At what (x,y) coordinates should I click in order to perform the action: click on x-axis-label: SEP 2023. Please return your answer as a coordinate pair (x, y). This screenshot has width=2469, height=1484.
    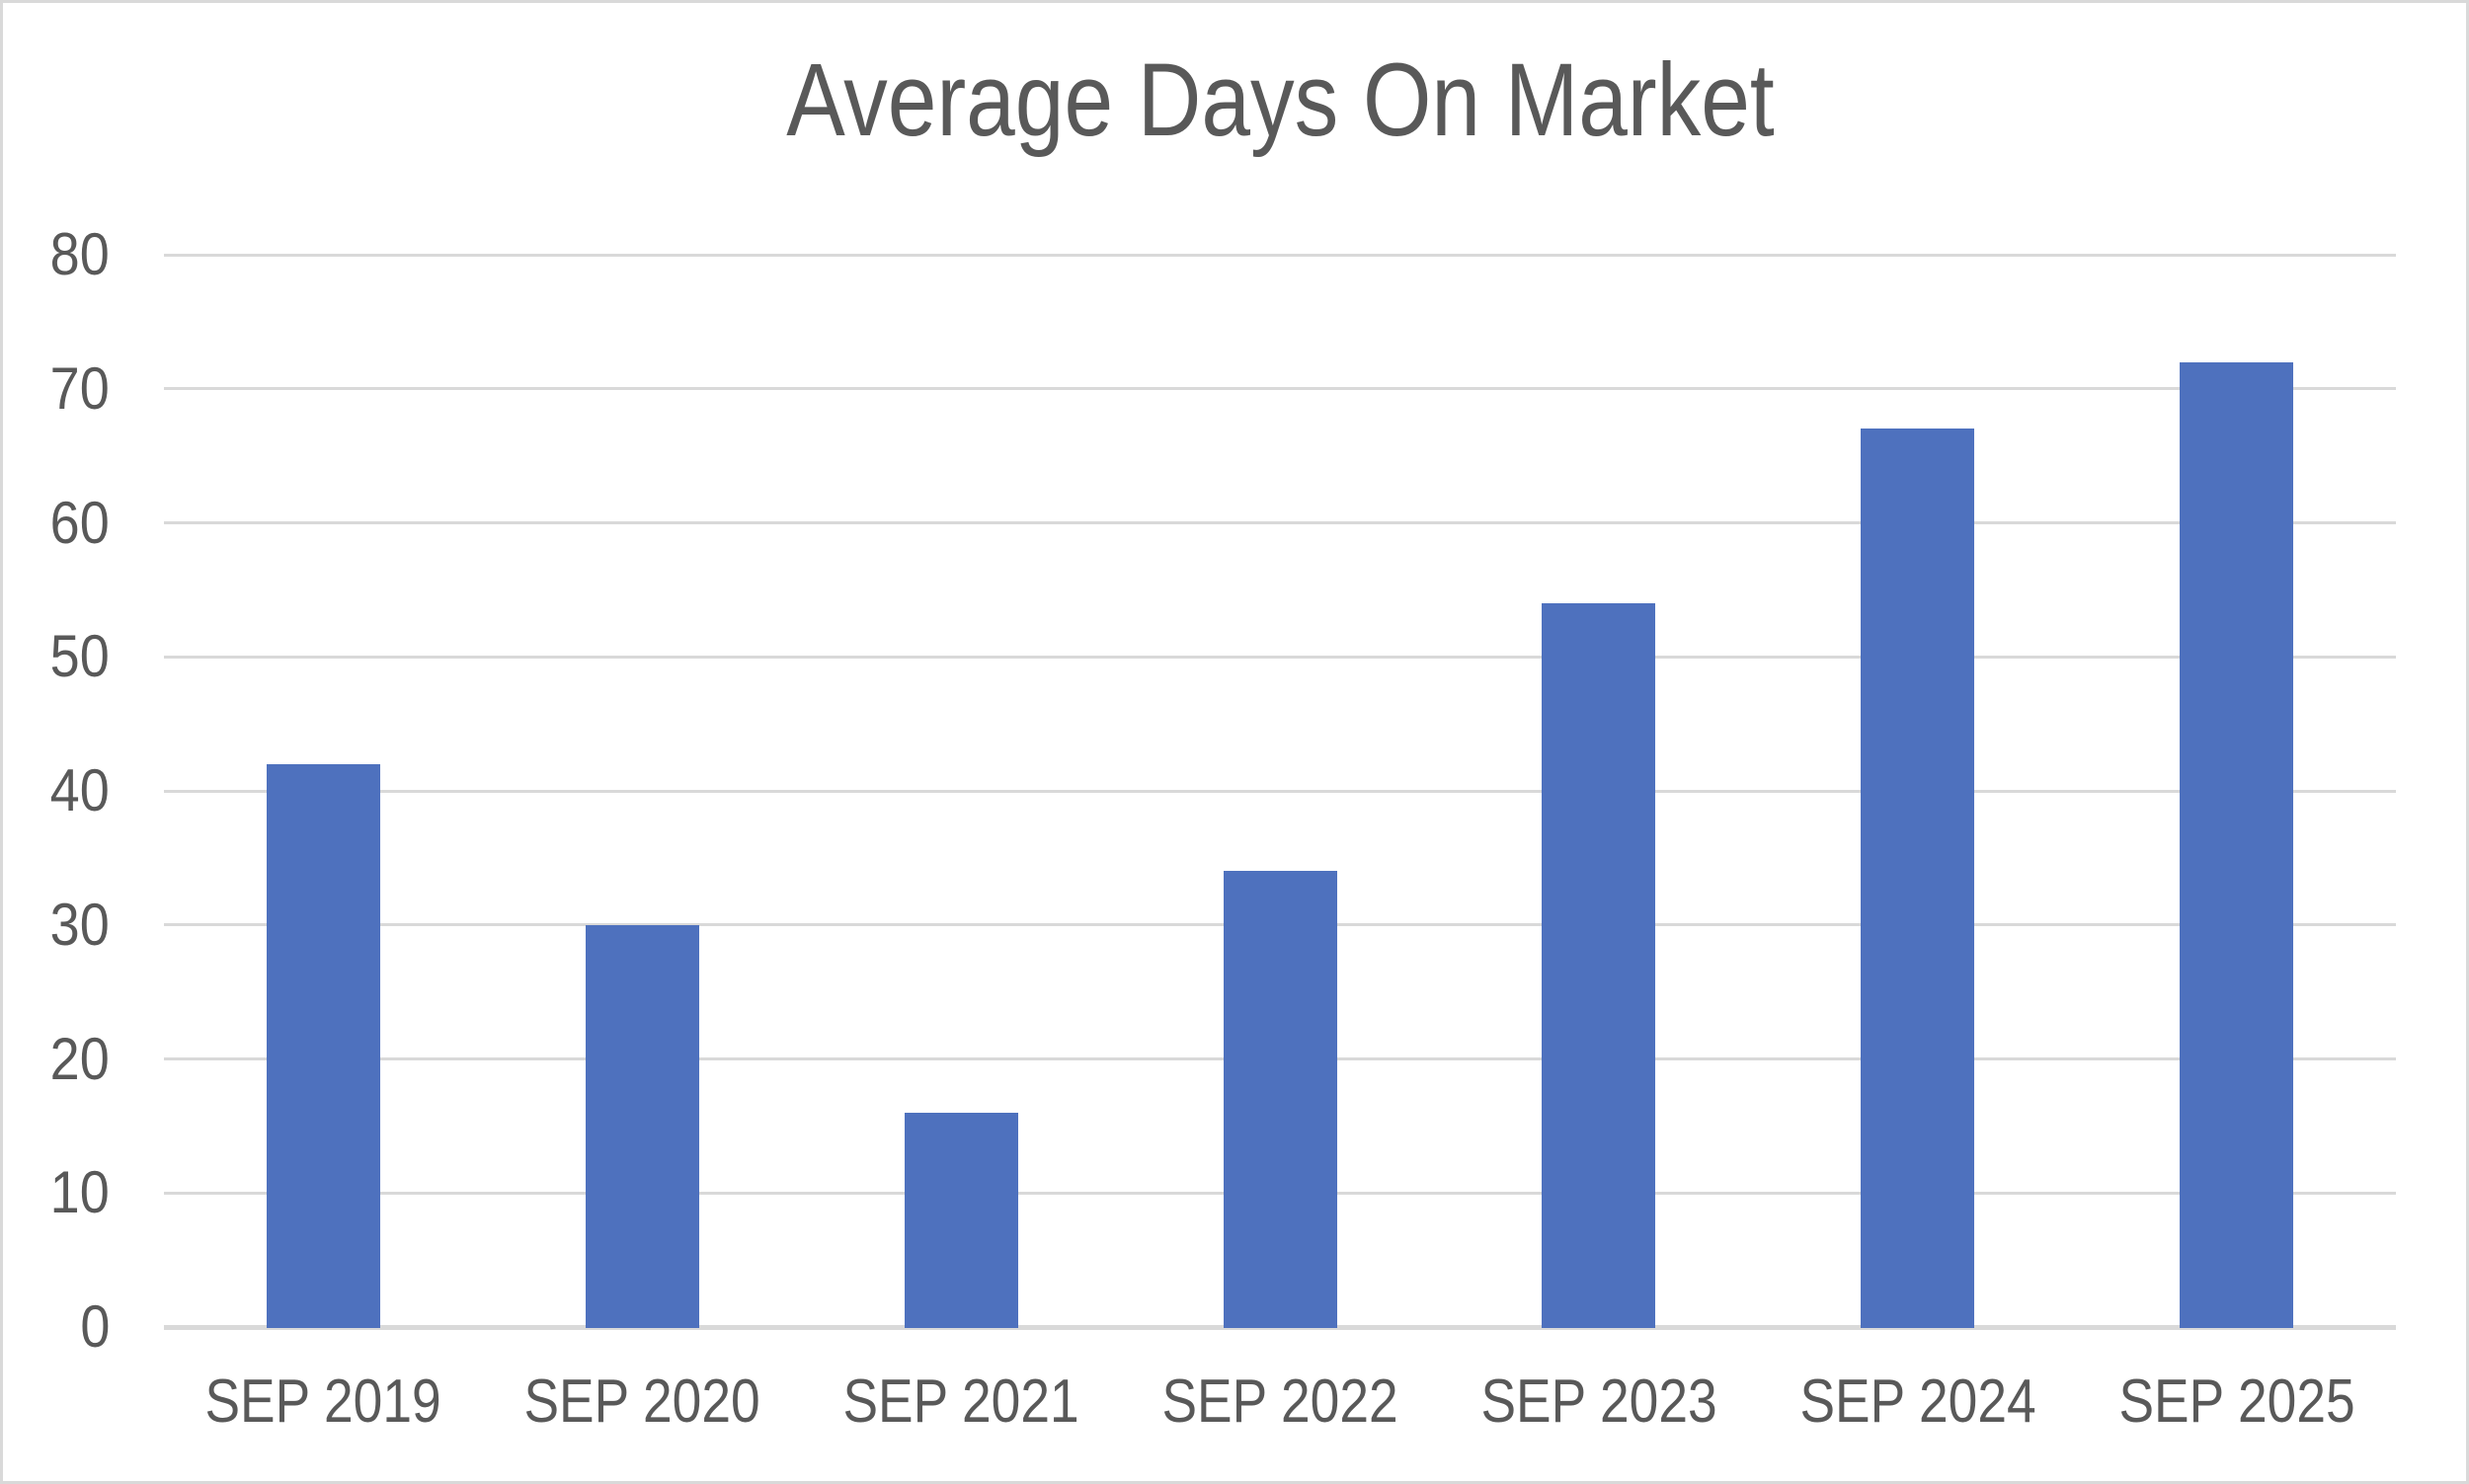
    Looking at the image, I should click on (1598, 1402).